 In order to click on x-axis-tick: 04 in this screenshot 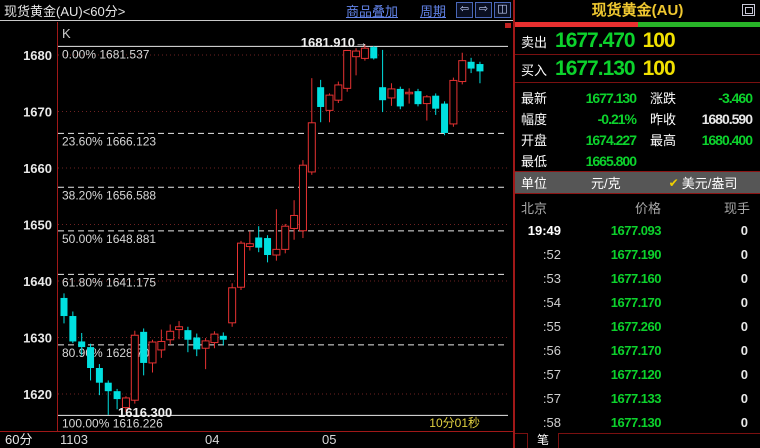, I will do `click(212, 439)`.